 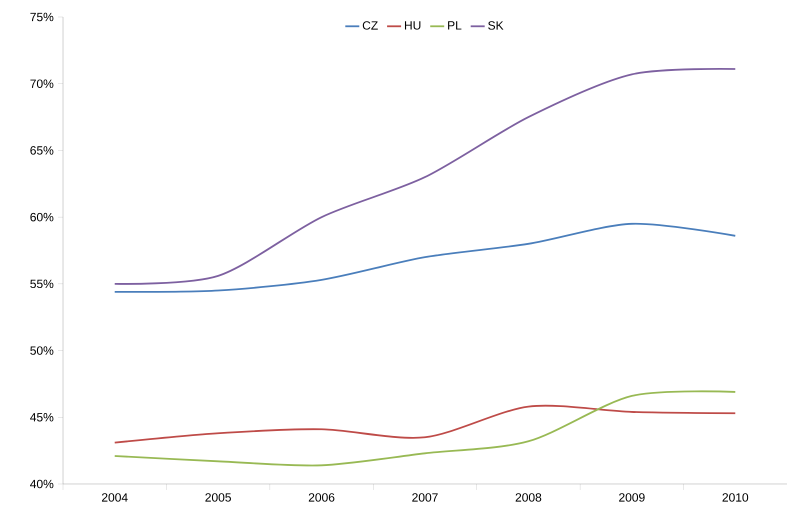 I want to click on x-tick-label: 2005, so click(x=218, y=497).